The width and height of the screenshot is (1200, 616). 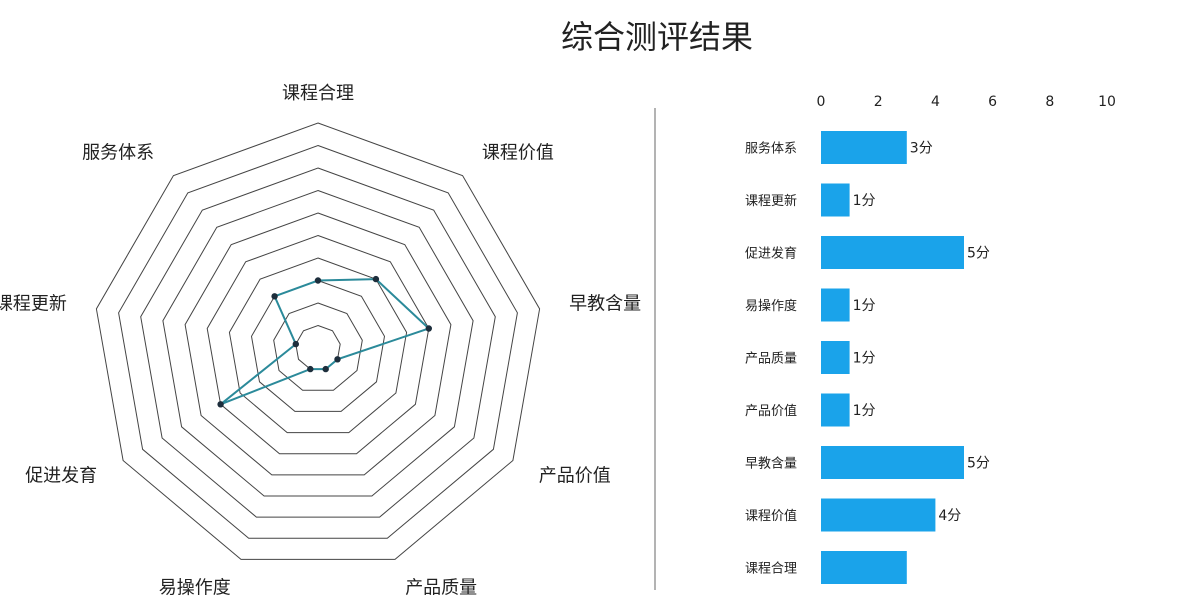 What do you see at coordinates (657, 37) in the screenshot?
I see `chart-title: 综合测评结果` at bounding box center [657, 37].